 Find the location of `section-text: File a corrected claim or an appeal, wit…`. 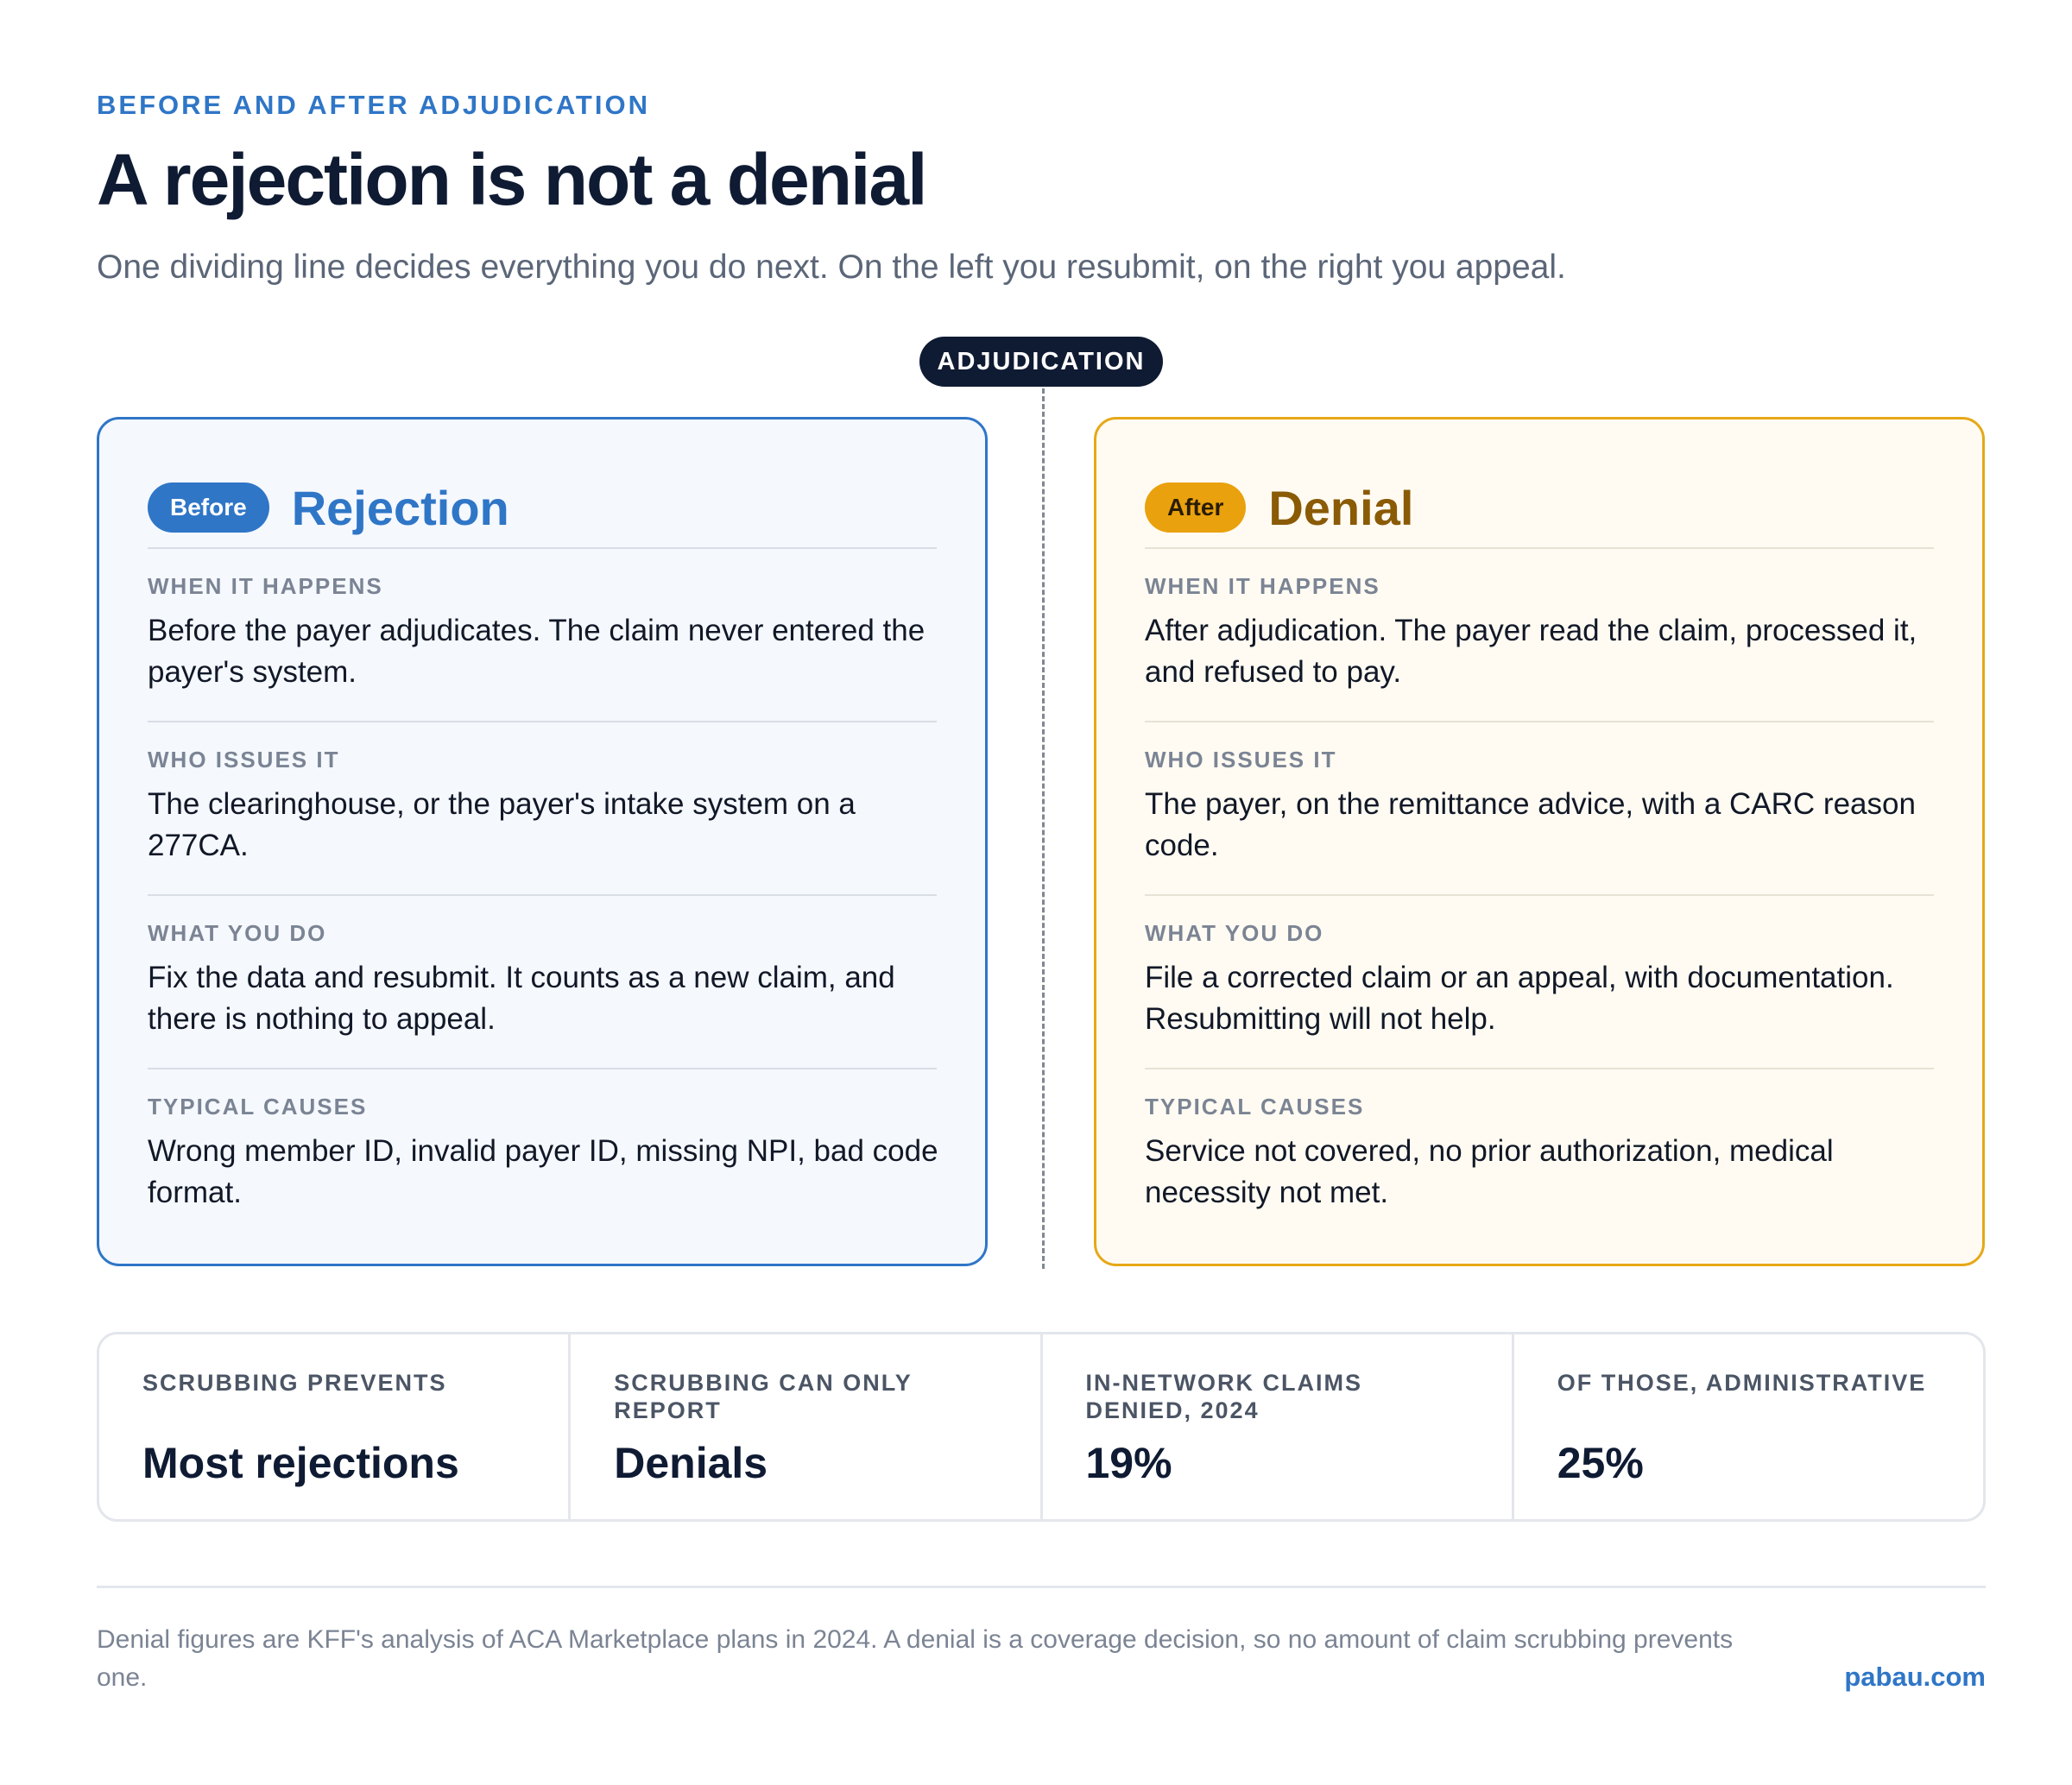

section-text: File a corrected claim or an appeal, wit… is located at coordinates (1519, 999).